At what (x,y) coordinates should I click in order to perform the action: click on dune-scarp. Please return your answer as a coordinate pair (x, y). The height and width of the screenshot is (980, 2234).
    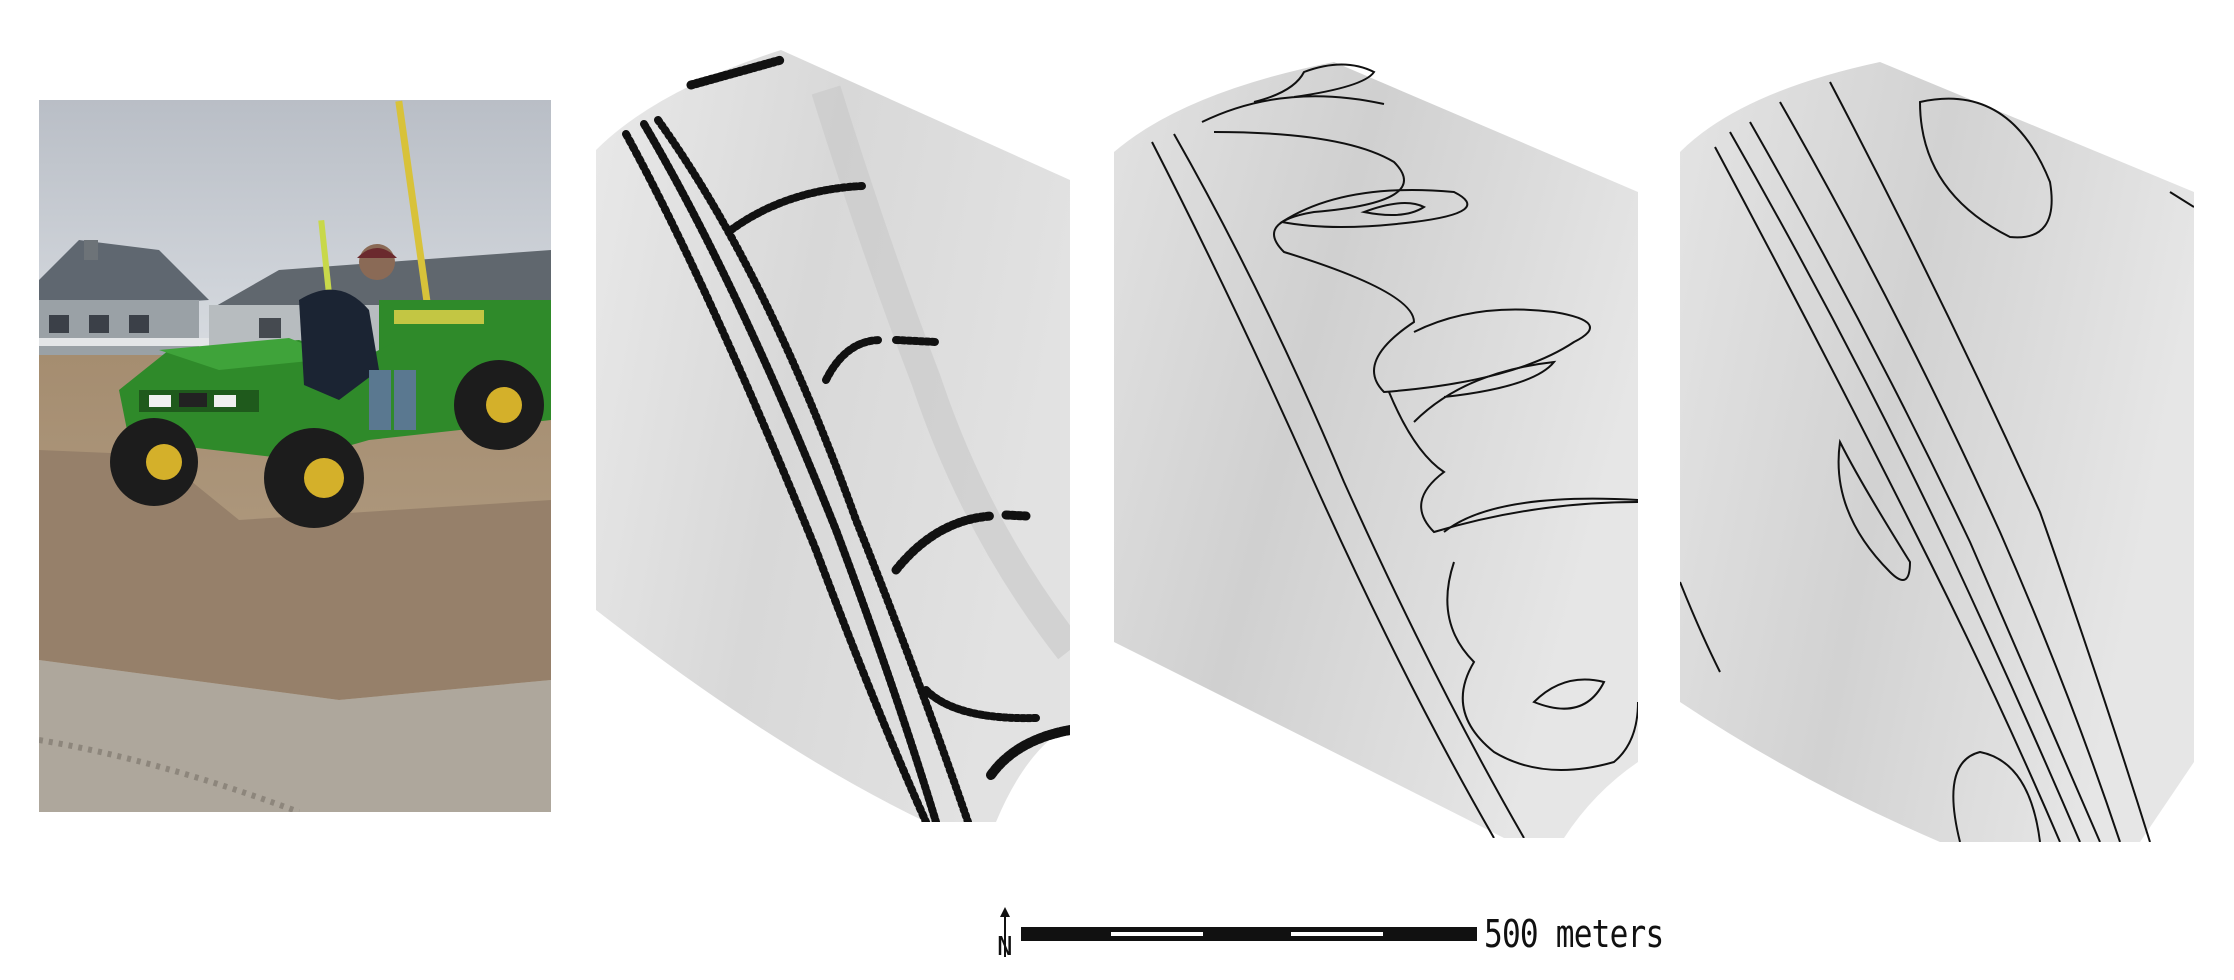
    Looking at the image, I should click on (295, 575).